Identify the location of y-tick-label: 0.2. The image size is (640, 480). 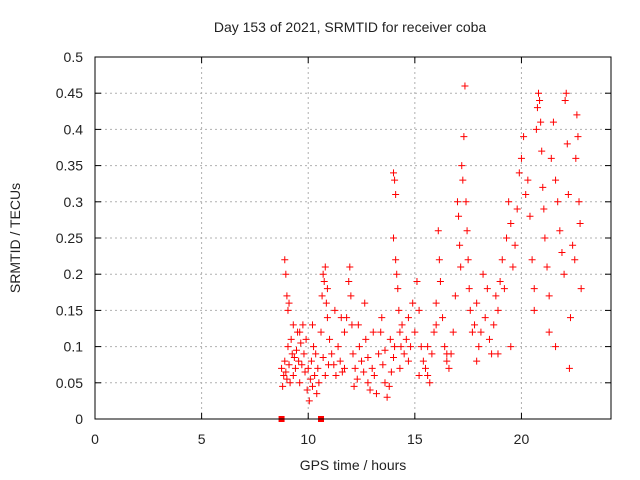
(74, 274).